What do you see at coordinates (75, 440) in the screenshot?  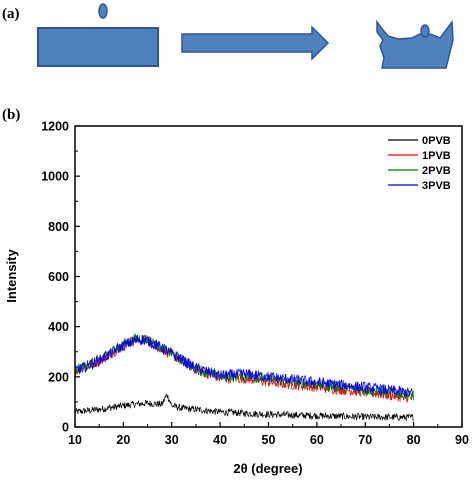 I see `x-tick-label: 10` at bounding box center [75, 440].